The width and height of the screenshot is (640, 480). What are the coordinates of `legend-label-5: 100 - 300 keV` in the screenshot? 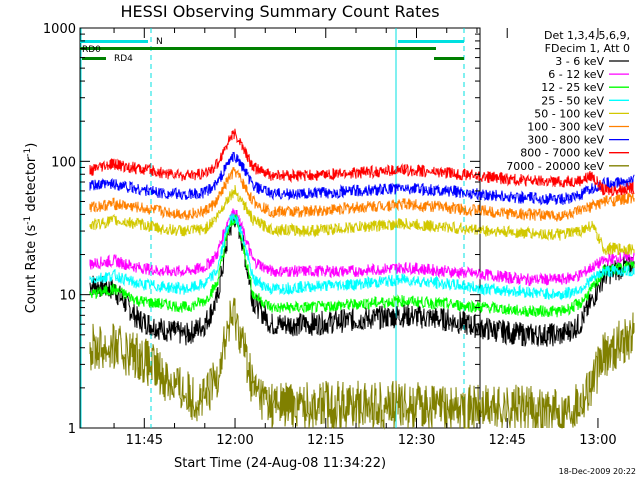 It's located at (565, 127).